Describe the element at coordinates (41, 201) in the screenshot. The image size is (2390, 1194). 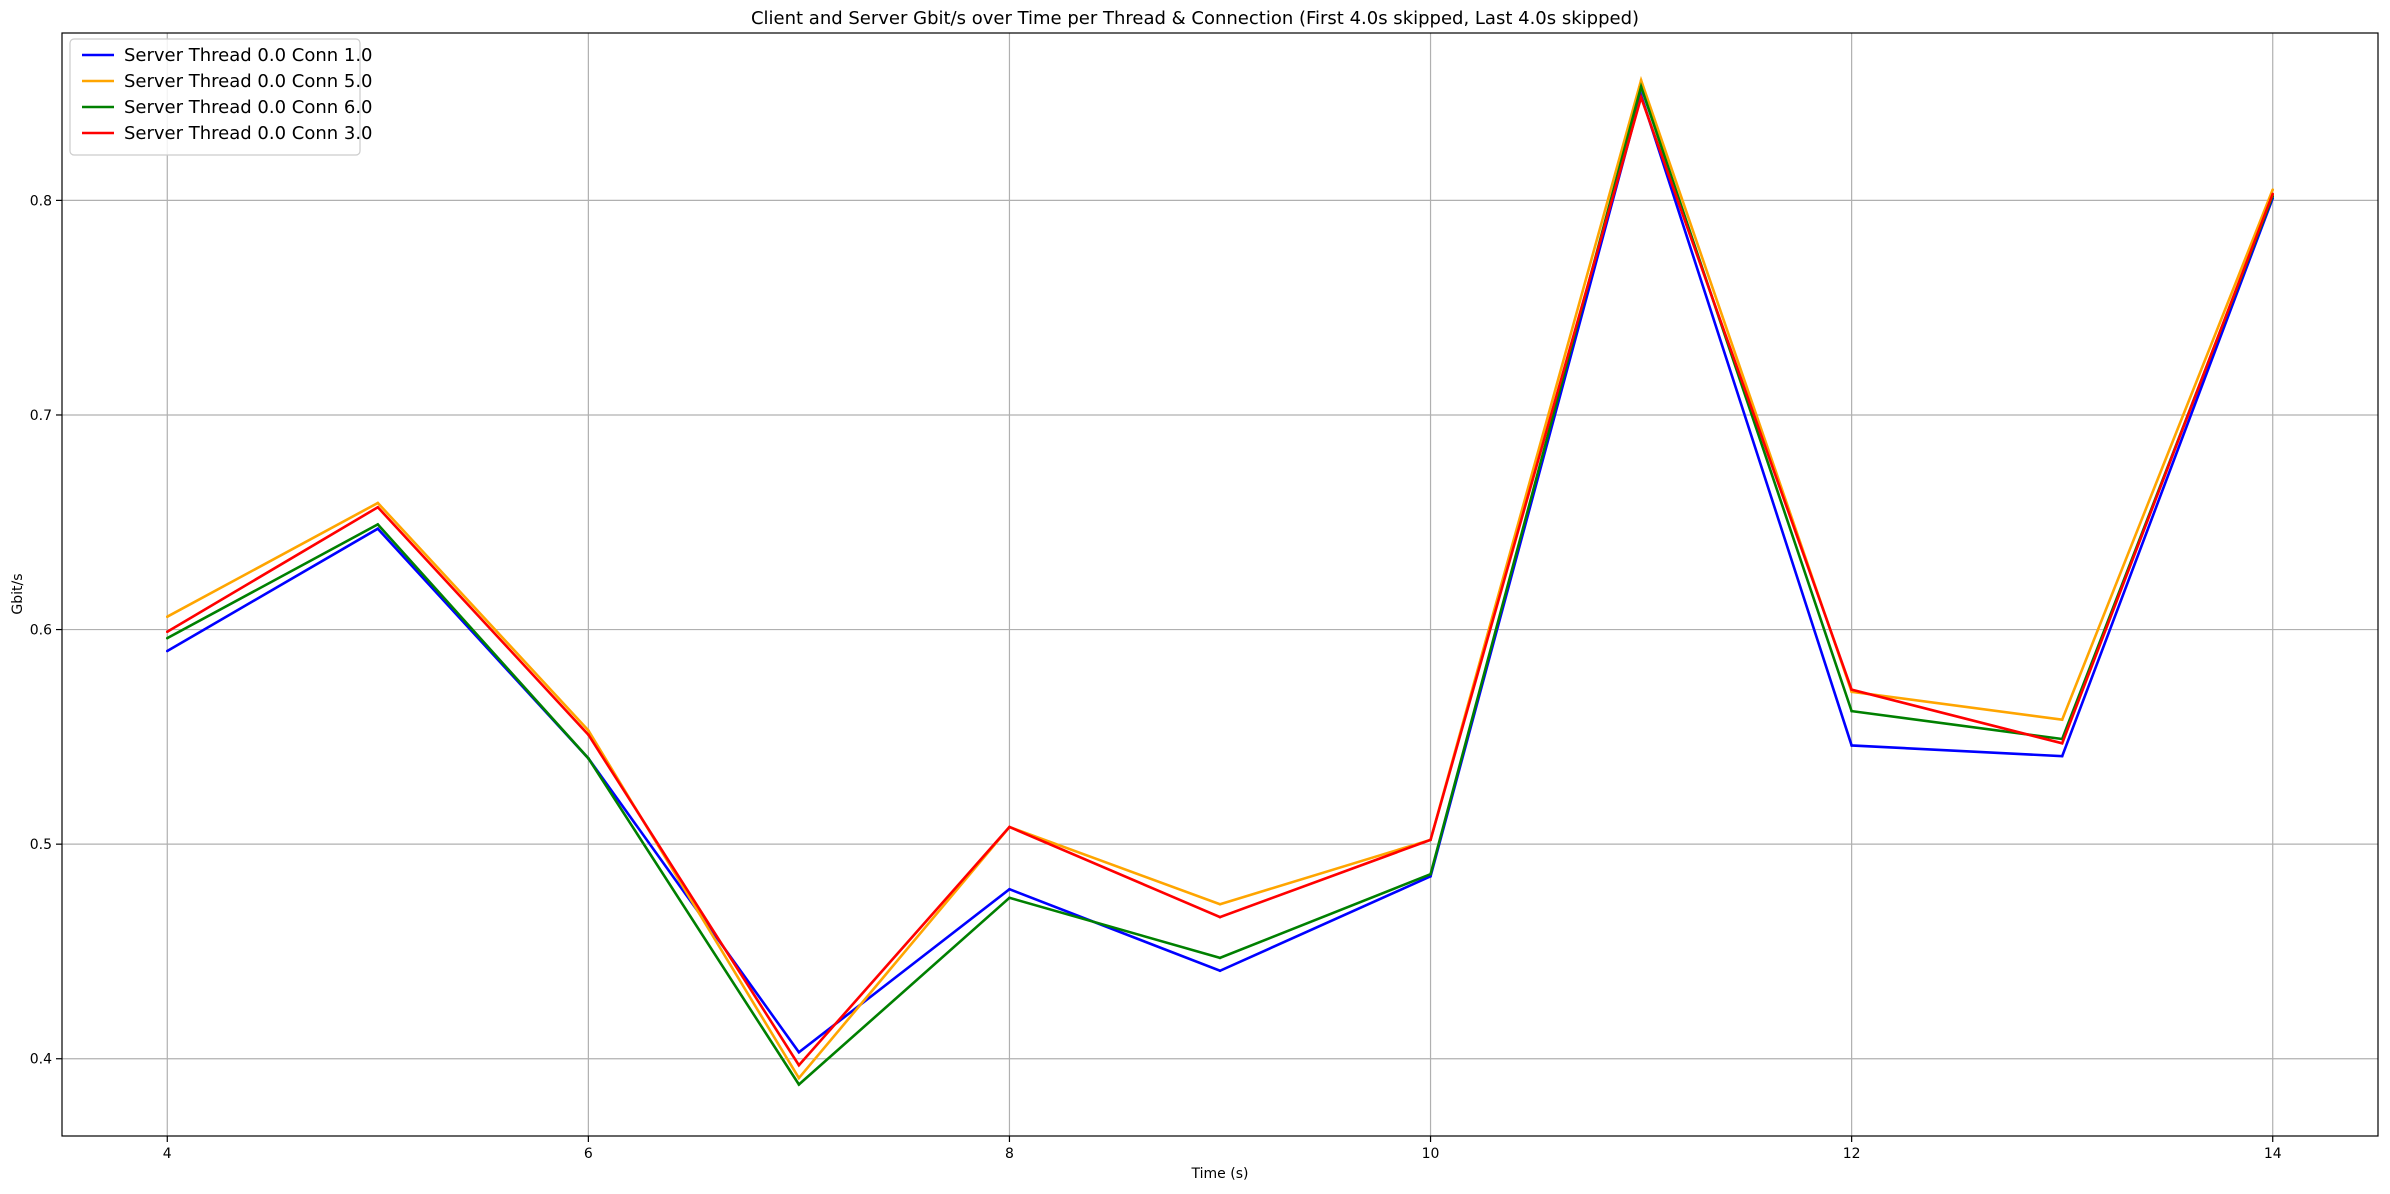
I see `y-tick-label: 0.8` at that location.